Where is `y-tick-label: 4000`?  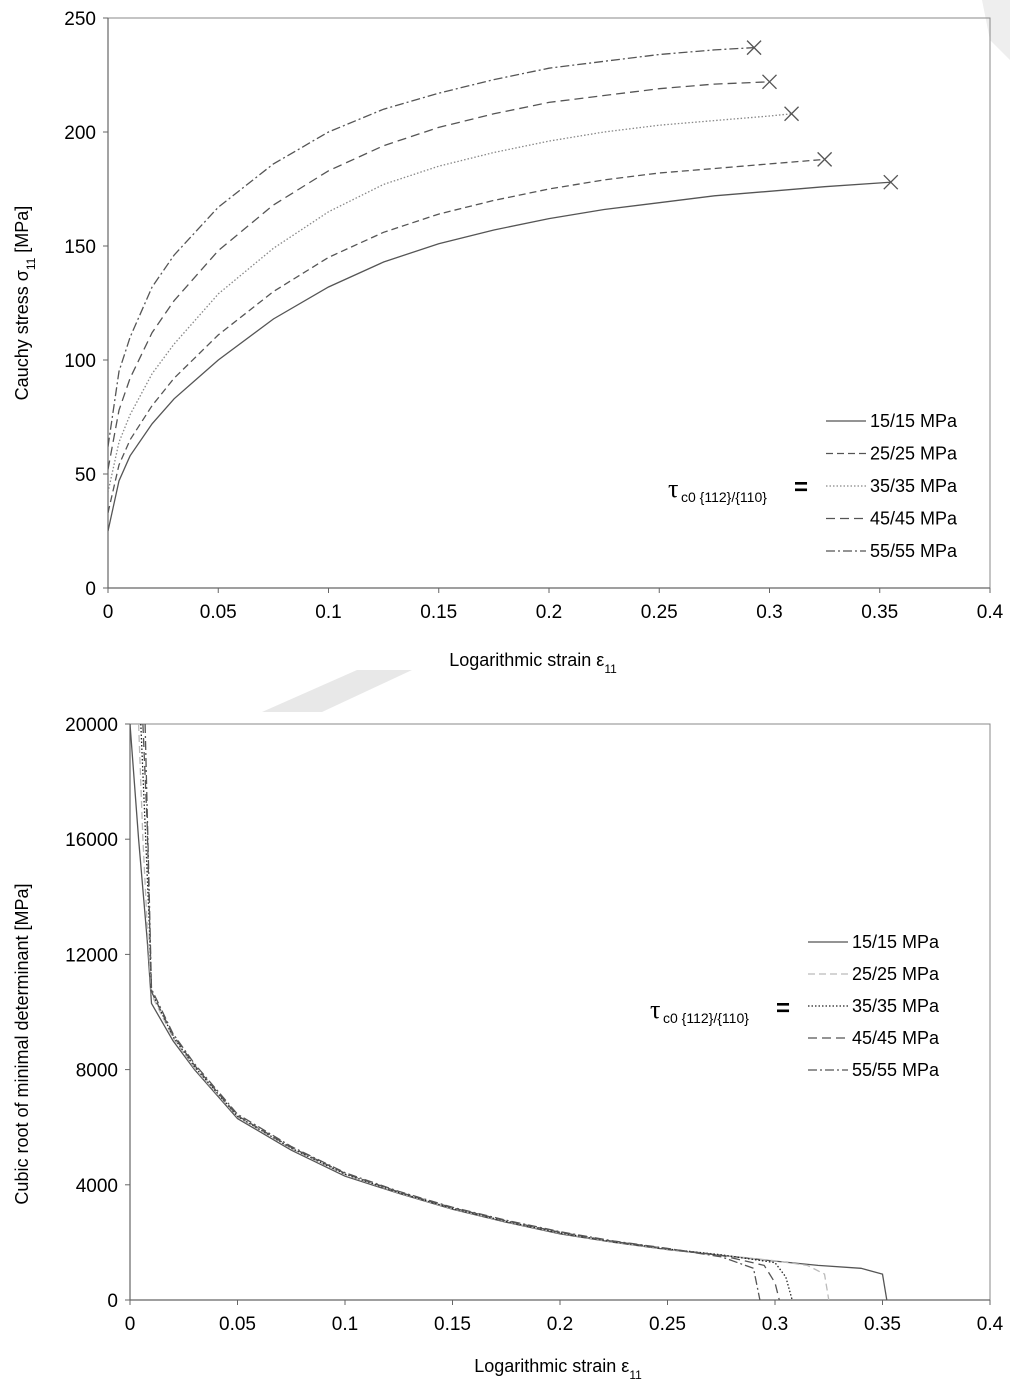
y-tick-label: 4000 is located at coordinates (97, 1186).